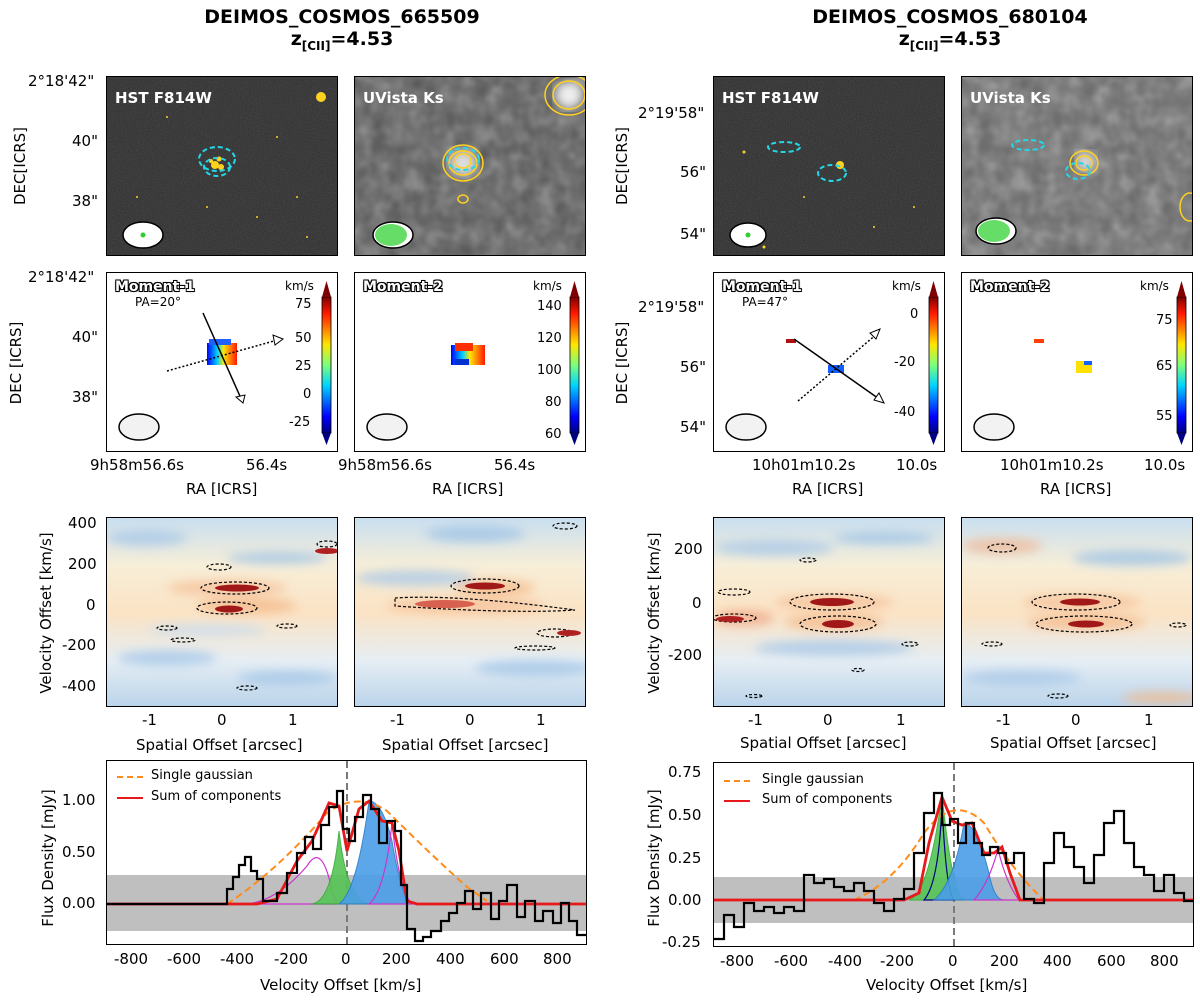  What do you see at coordinates (654, 613) in the screenshot?
I see `right-pv-vel-axis-label: Velocity Offset [km/s]` at bounding box center [654, 613].